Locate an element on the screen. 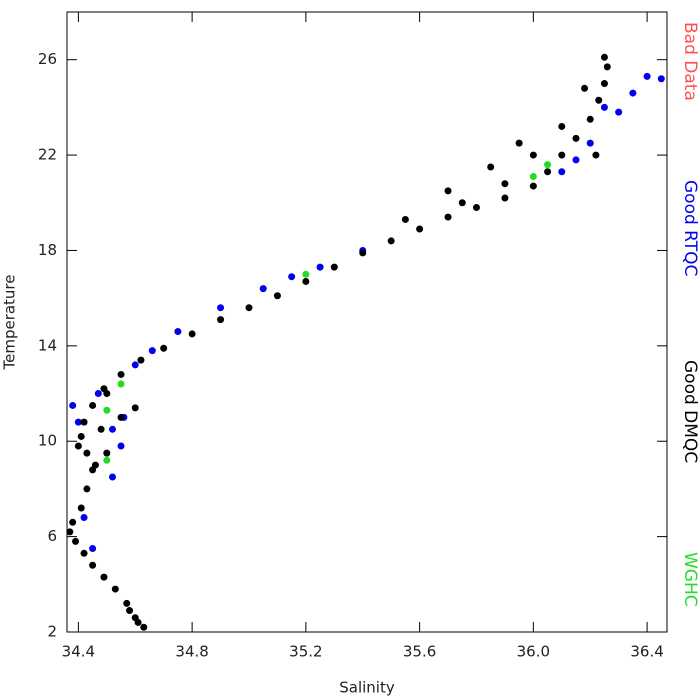 Image resolution: width=700 pixels, height=700 pixels. y-tick-label: 6 is located at coordinates (52, 536).